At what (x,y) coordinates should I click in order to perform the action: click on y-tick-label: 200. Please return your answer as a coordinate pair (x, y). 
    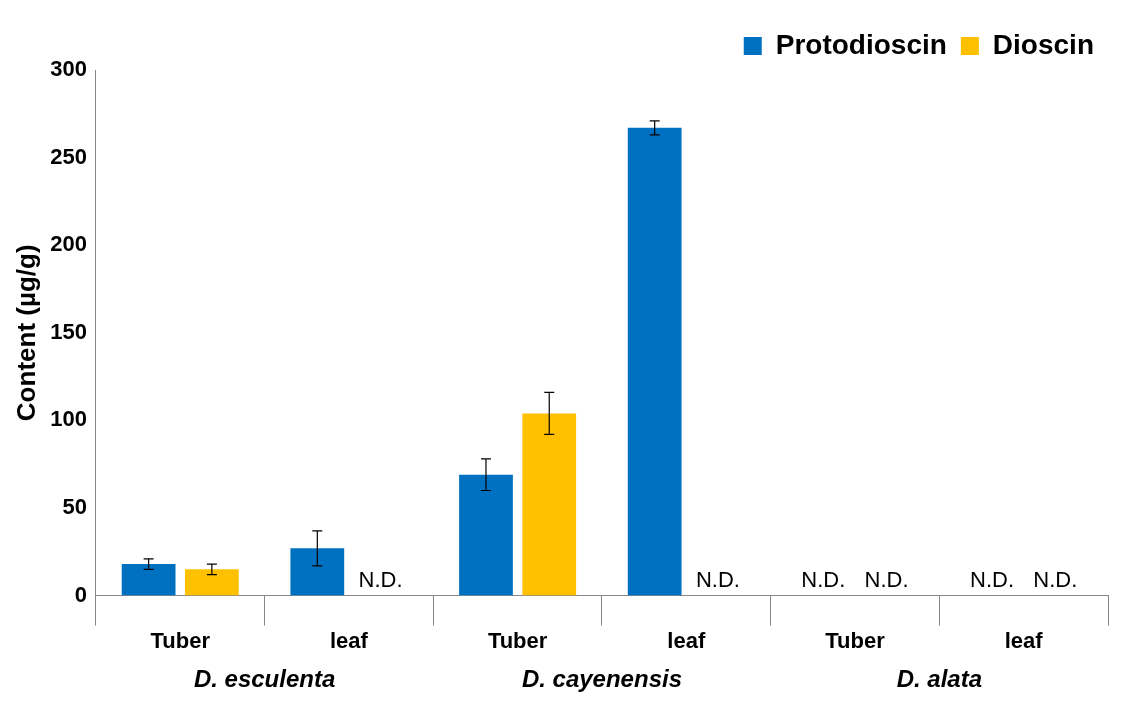
    Looking at the image, I should click on (68, 244).